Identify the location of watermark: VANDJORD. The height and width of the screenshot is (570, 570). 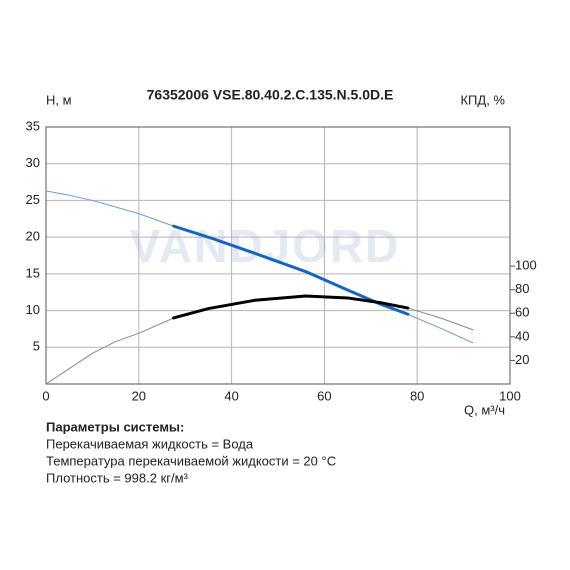
(265, 246).